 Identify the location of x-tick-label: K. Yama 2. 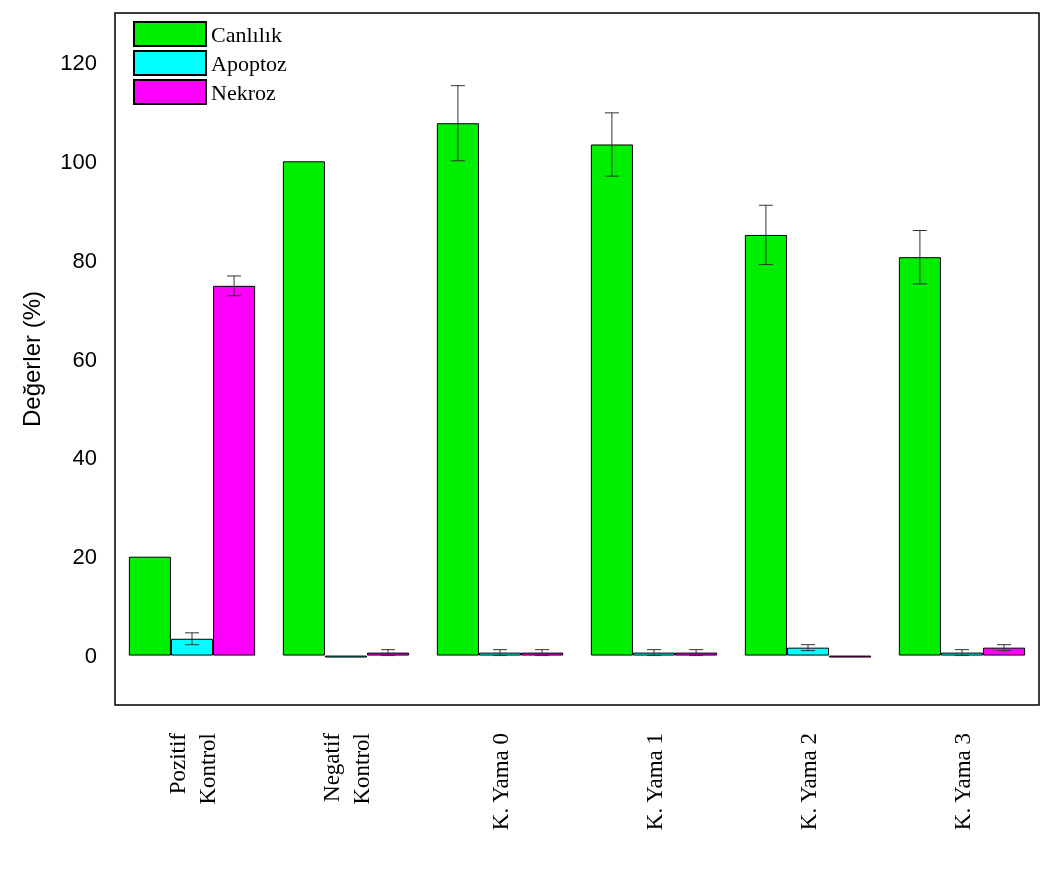
(808, 782).